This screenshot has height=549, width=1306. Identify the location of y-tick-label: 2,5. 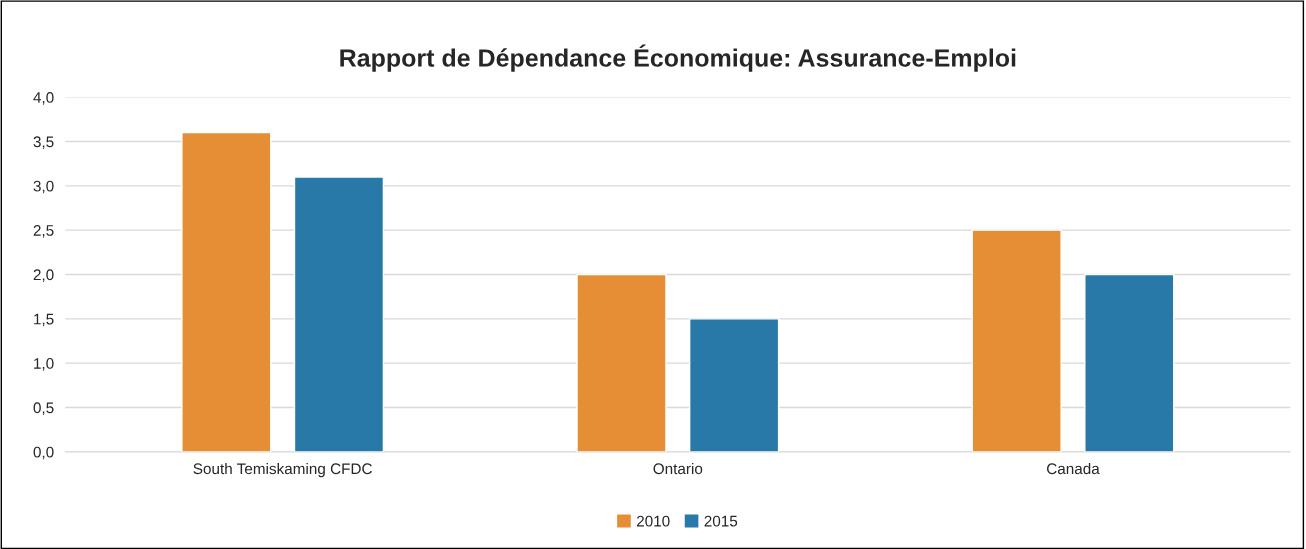
(43, 231).